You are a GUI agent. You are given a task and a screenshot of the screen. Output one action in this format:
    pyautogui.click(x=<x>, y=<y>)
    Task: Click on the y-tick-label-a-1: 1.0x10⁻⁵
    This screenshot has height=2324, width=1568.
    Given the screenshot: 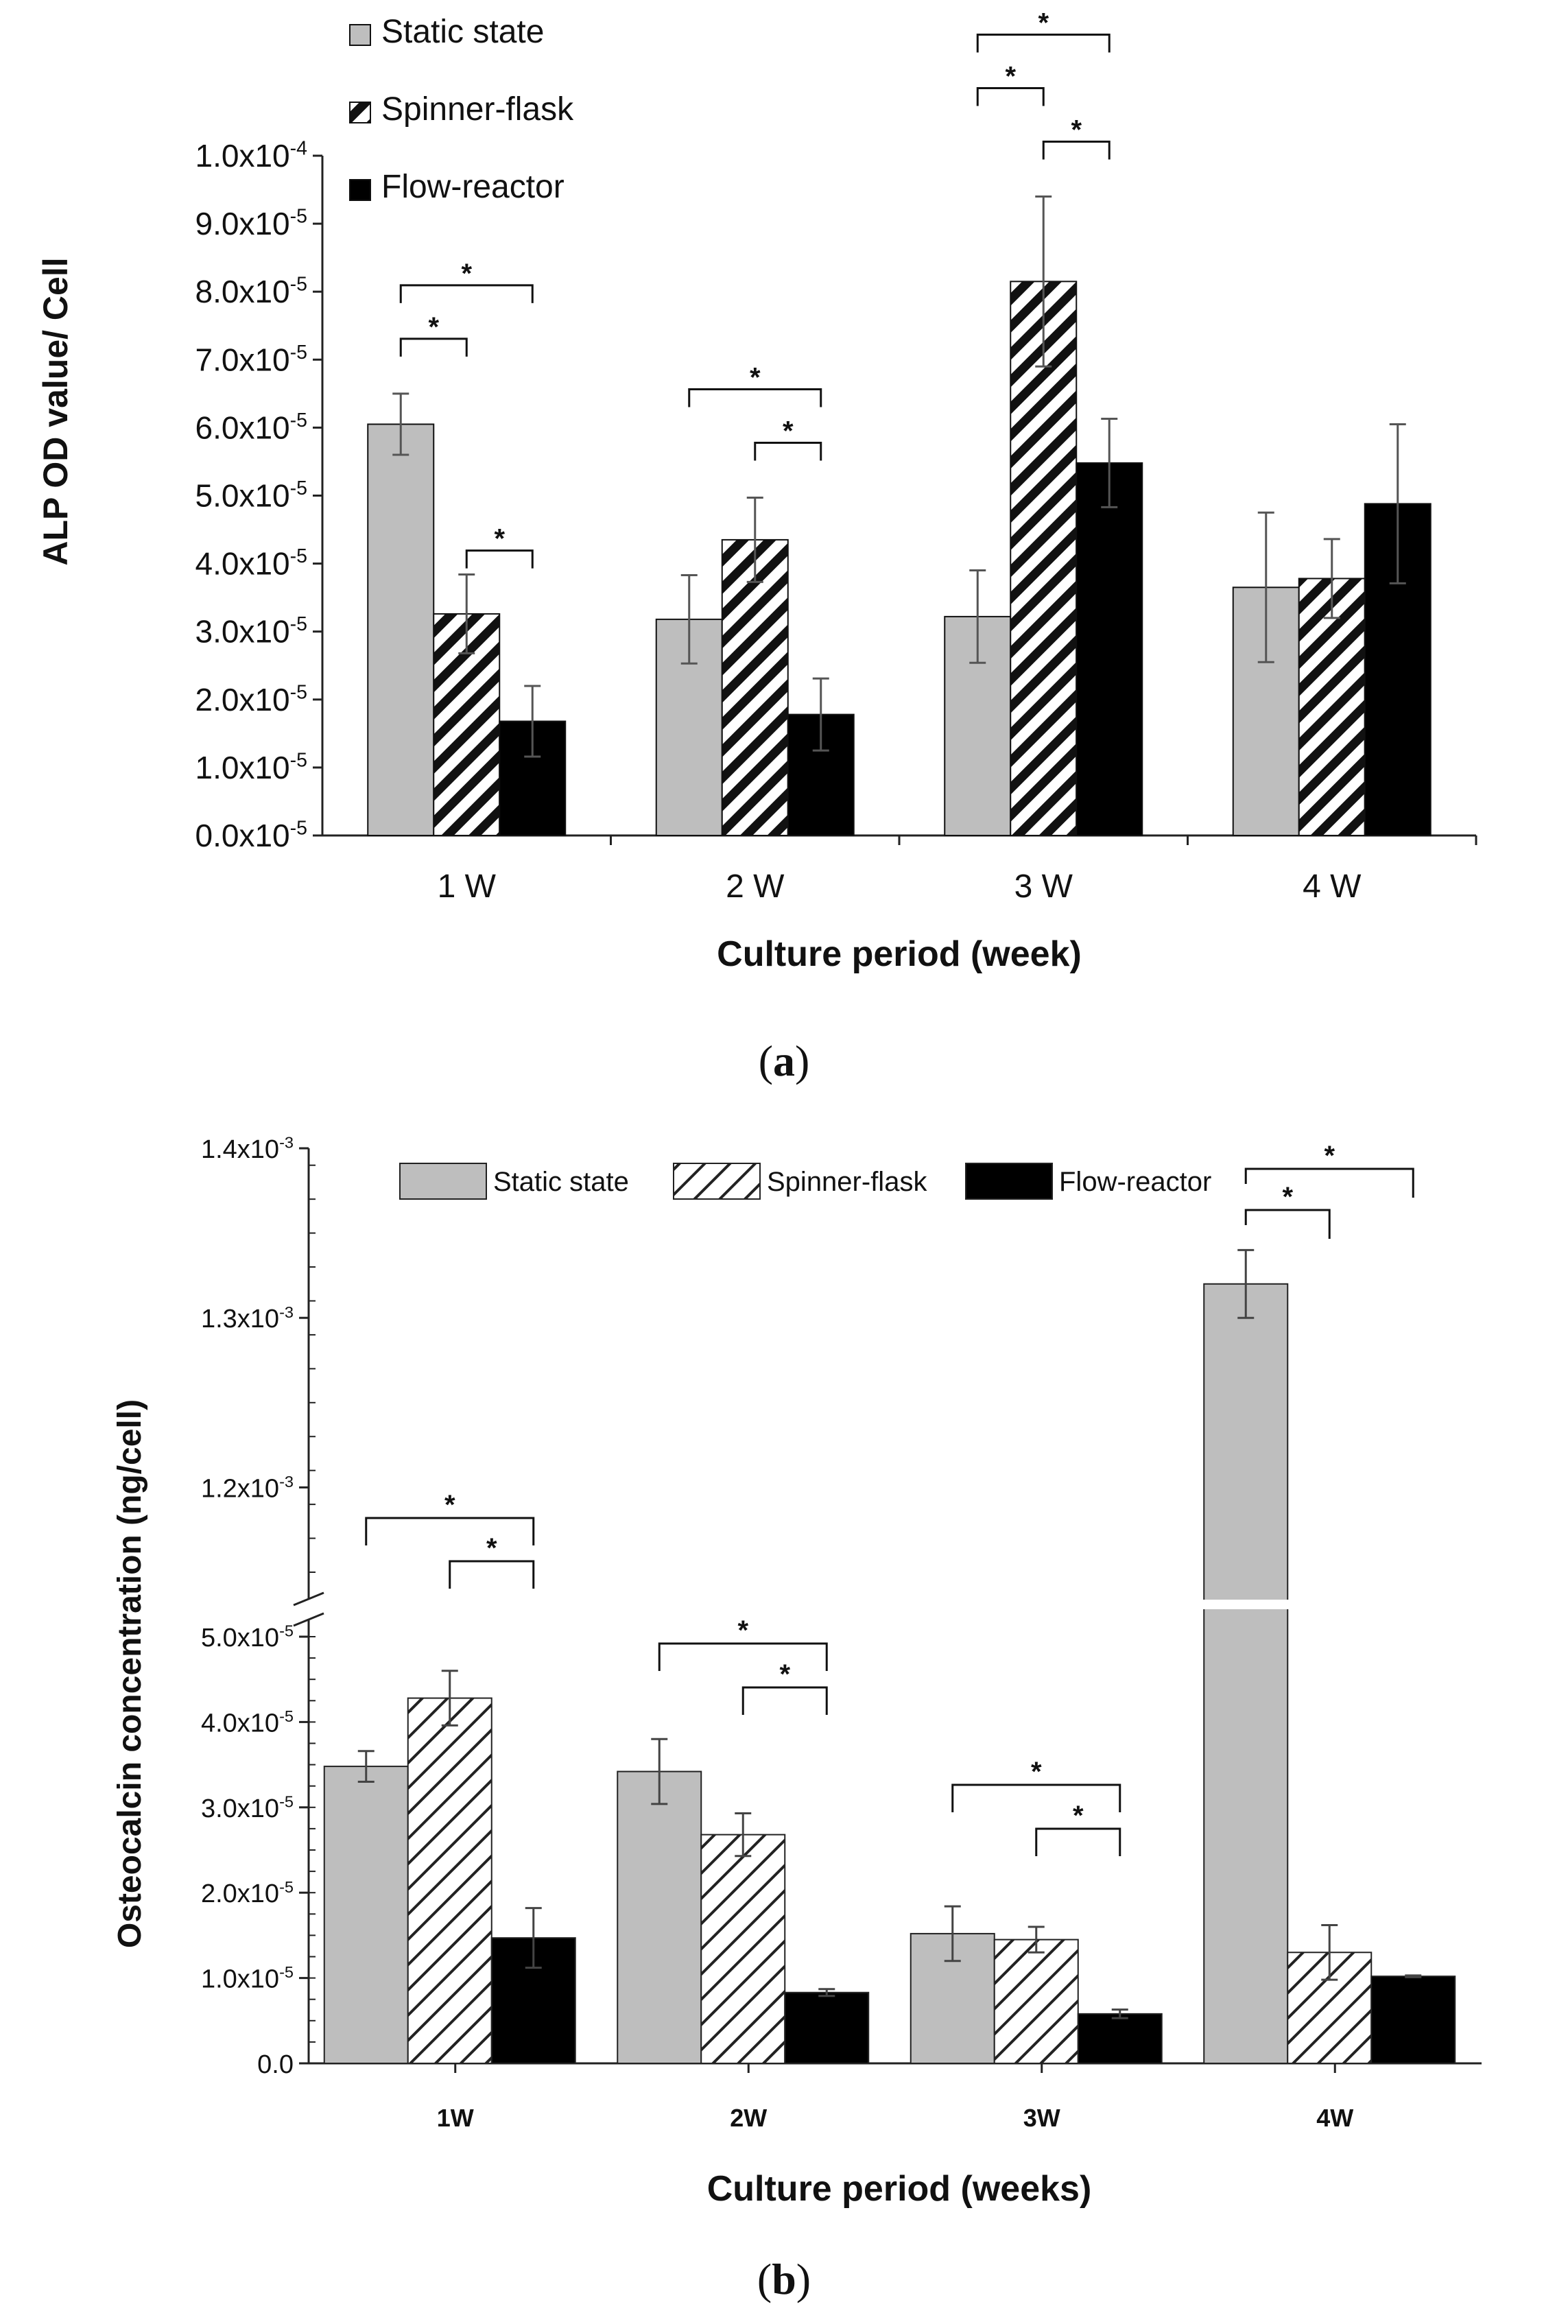 What is the action you would take?
    pyautogui.click(x=251, y=767)
    